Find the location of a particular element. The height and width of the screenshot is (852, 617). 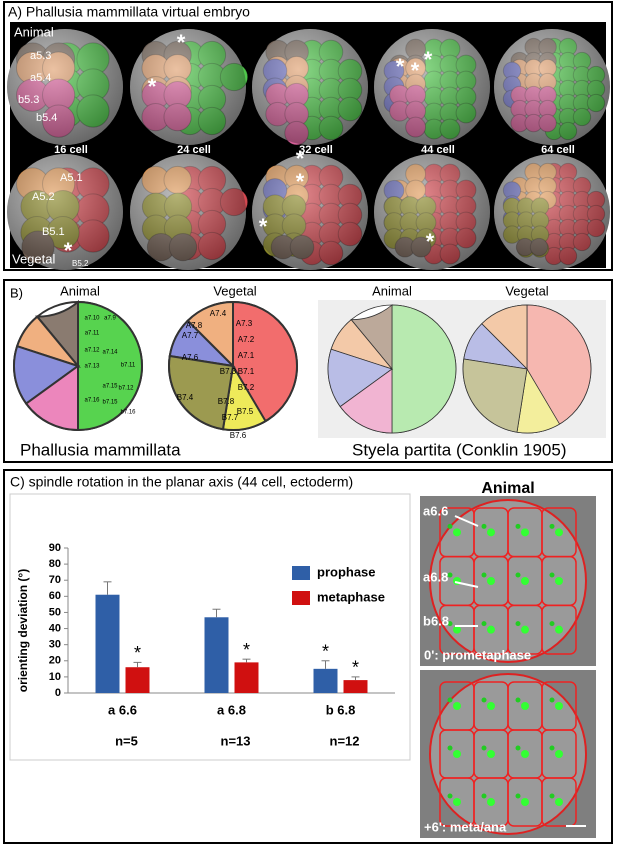

image-title: Animal is located at coordinates (507, 488).